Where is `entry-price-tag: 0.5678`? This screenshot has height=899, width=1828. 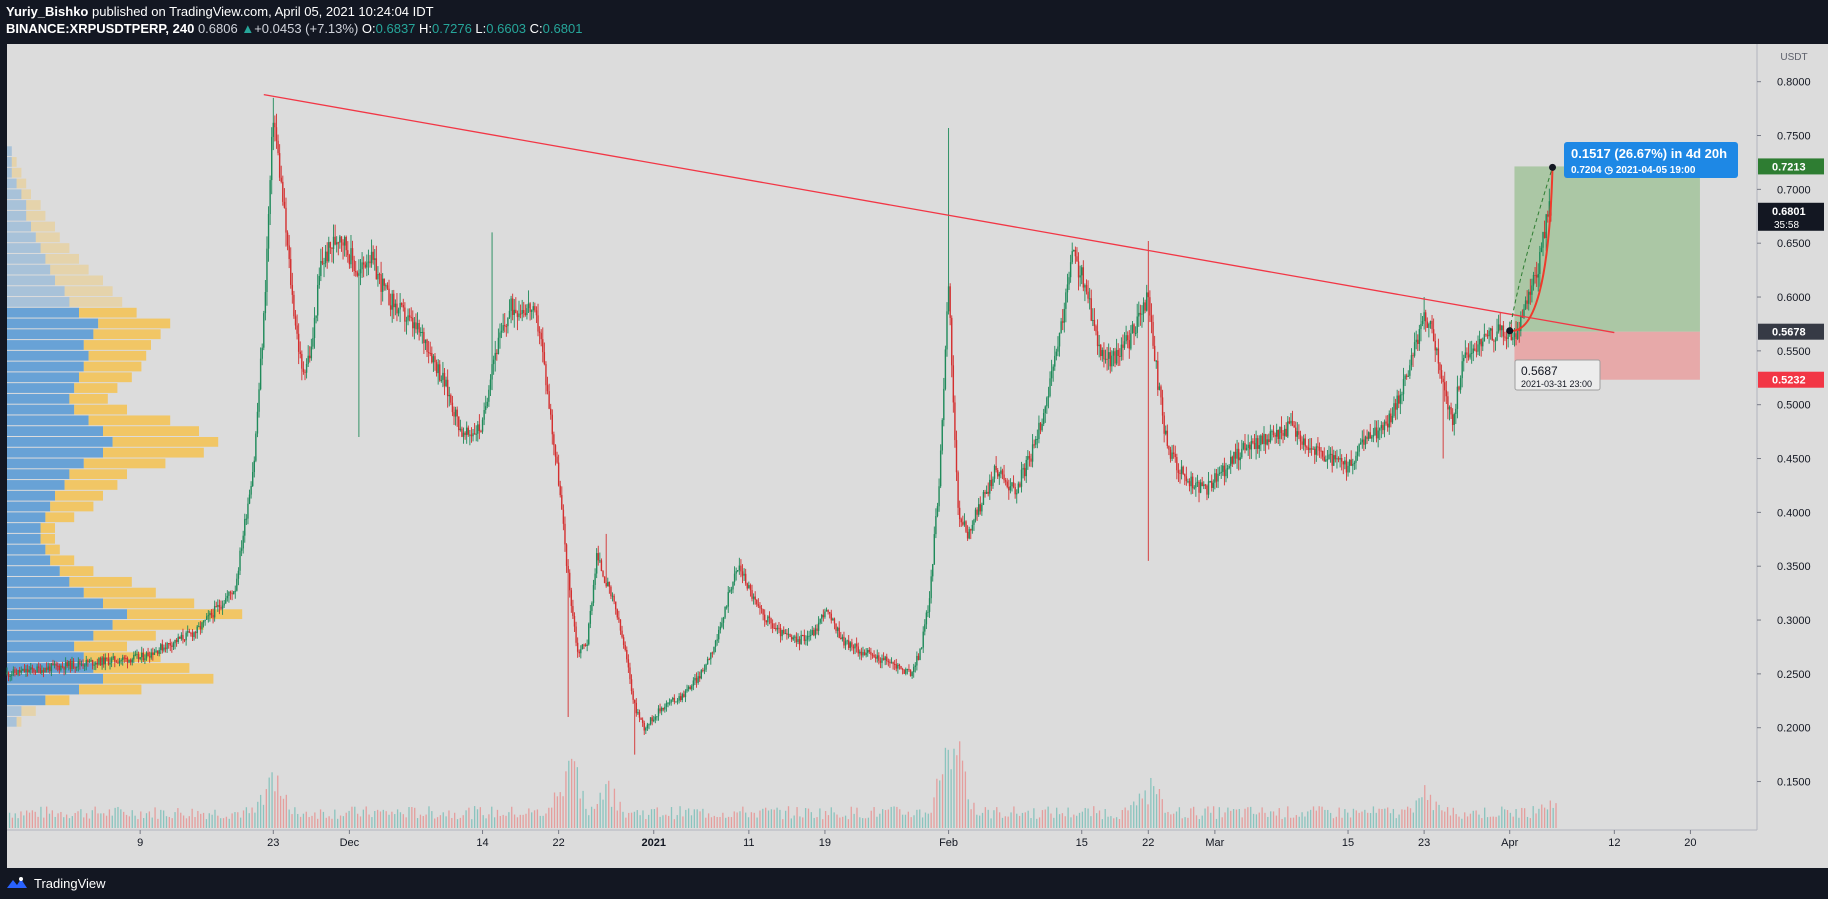 entry-price-tag: 0.5678 is located at coordinates (1791, 331).